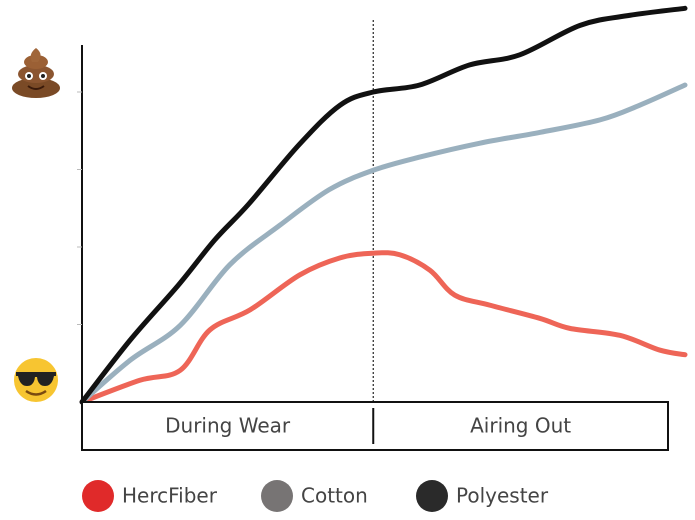 This screenshot has width=695, height=520. I want to click on phase-box, so click(375, 426).